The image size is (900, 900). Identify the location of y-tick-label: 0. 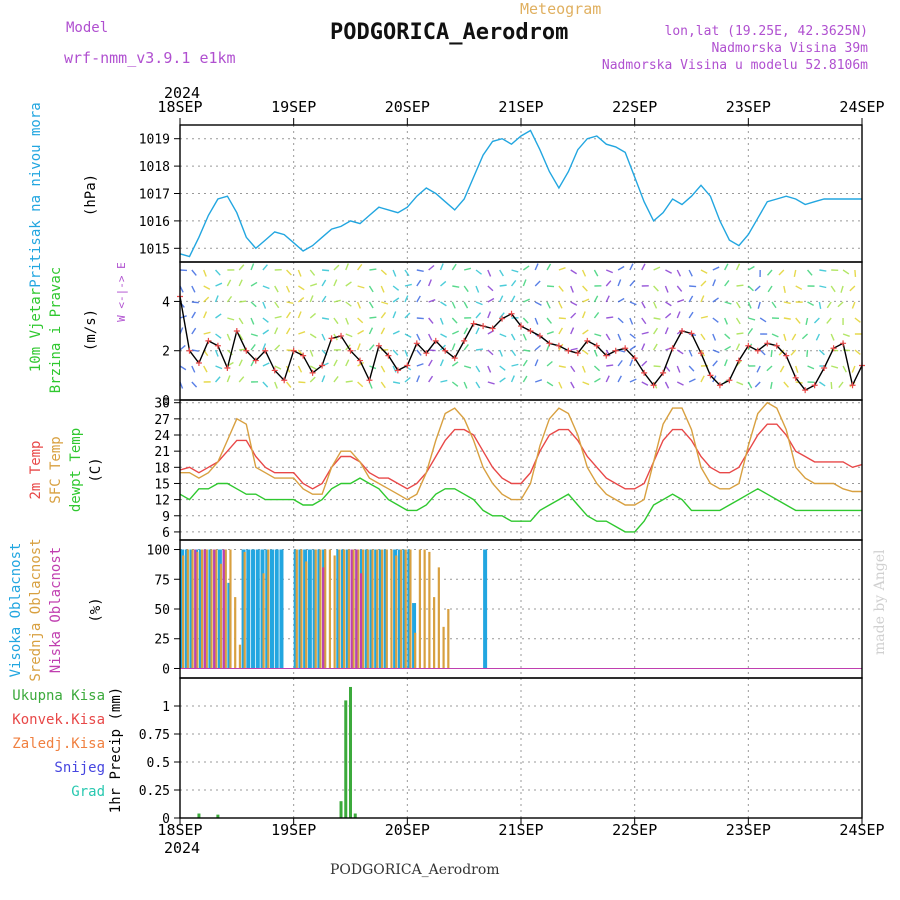
(166, 819).